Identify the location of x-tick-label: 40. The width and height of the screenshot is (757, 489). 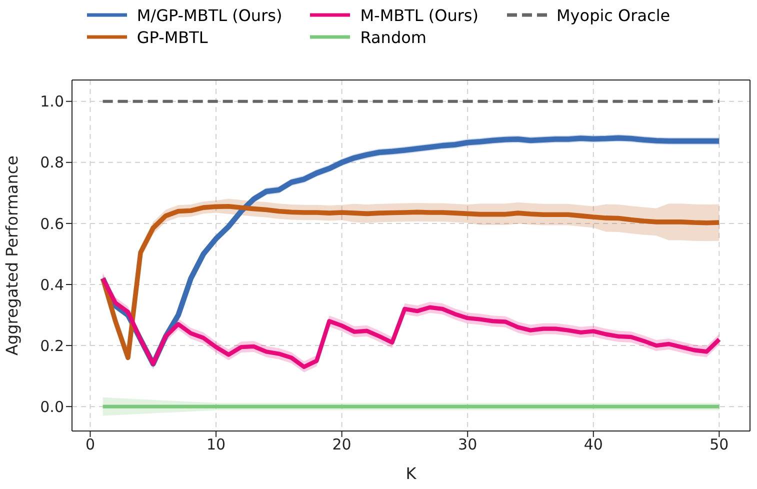
(593, 445).